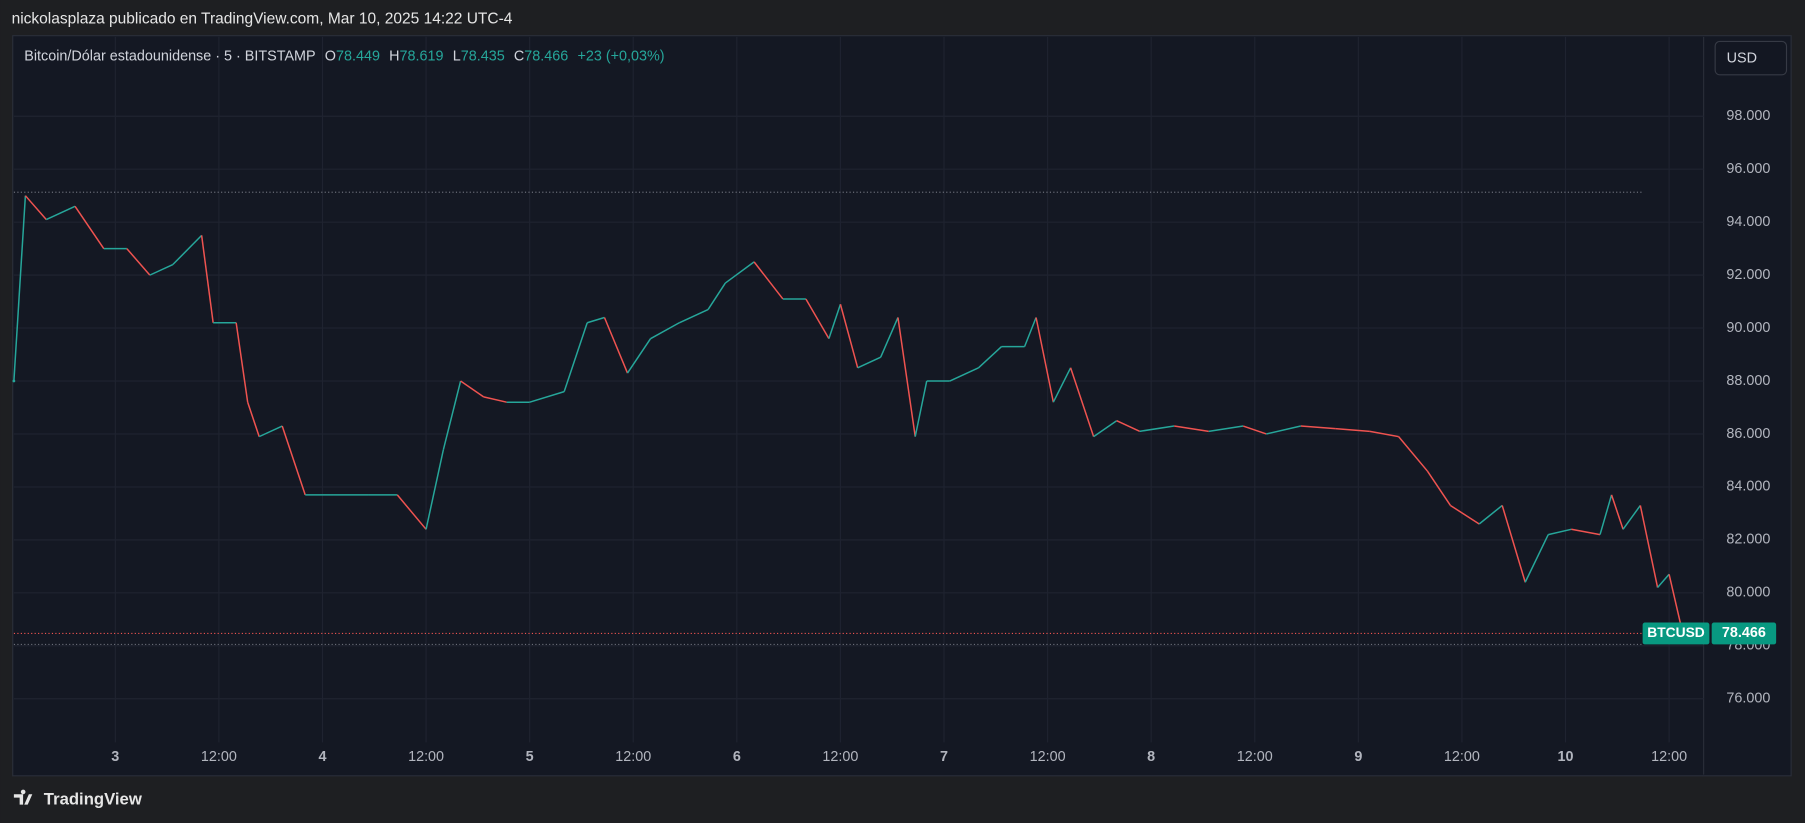  What do you see at coordinates (358, 56) in the screenshot?
I see `o-value: 78.449` at bounding box center [358, 56].